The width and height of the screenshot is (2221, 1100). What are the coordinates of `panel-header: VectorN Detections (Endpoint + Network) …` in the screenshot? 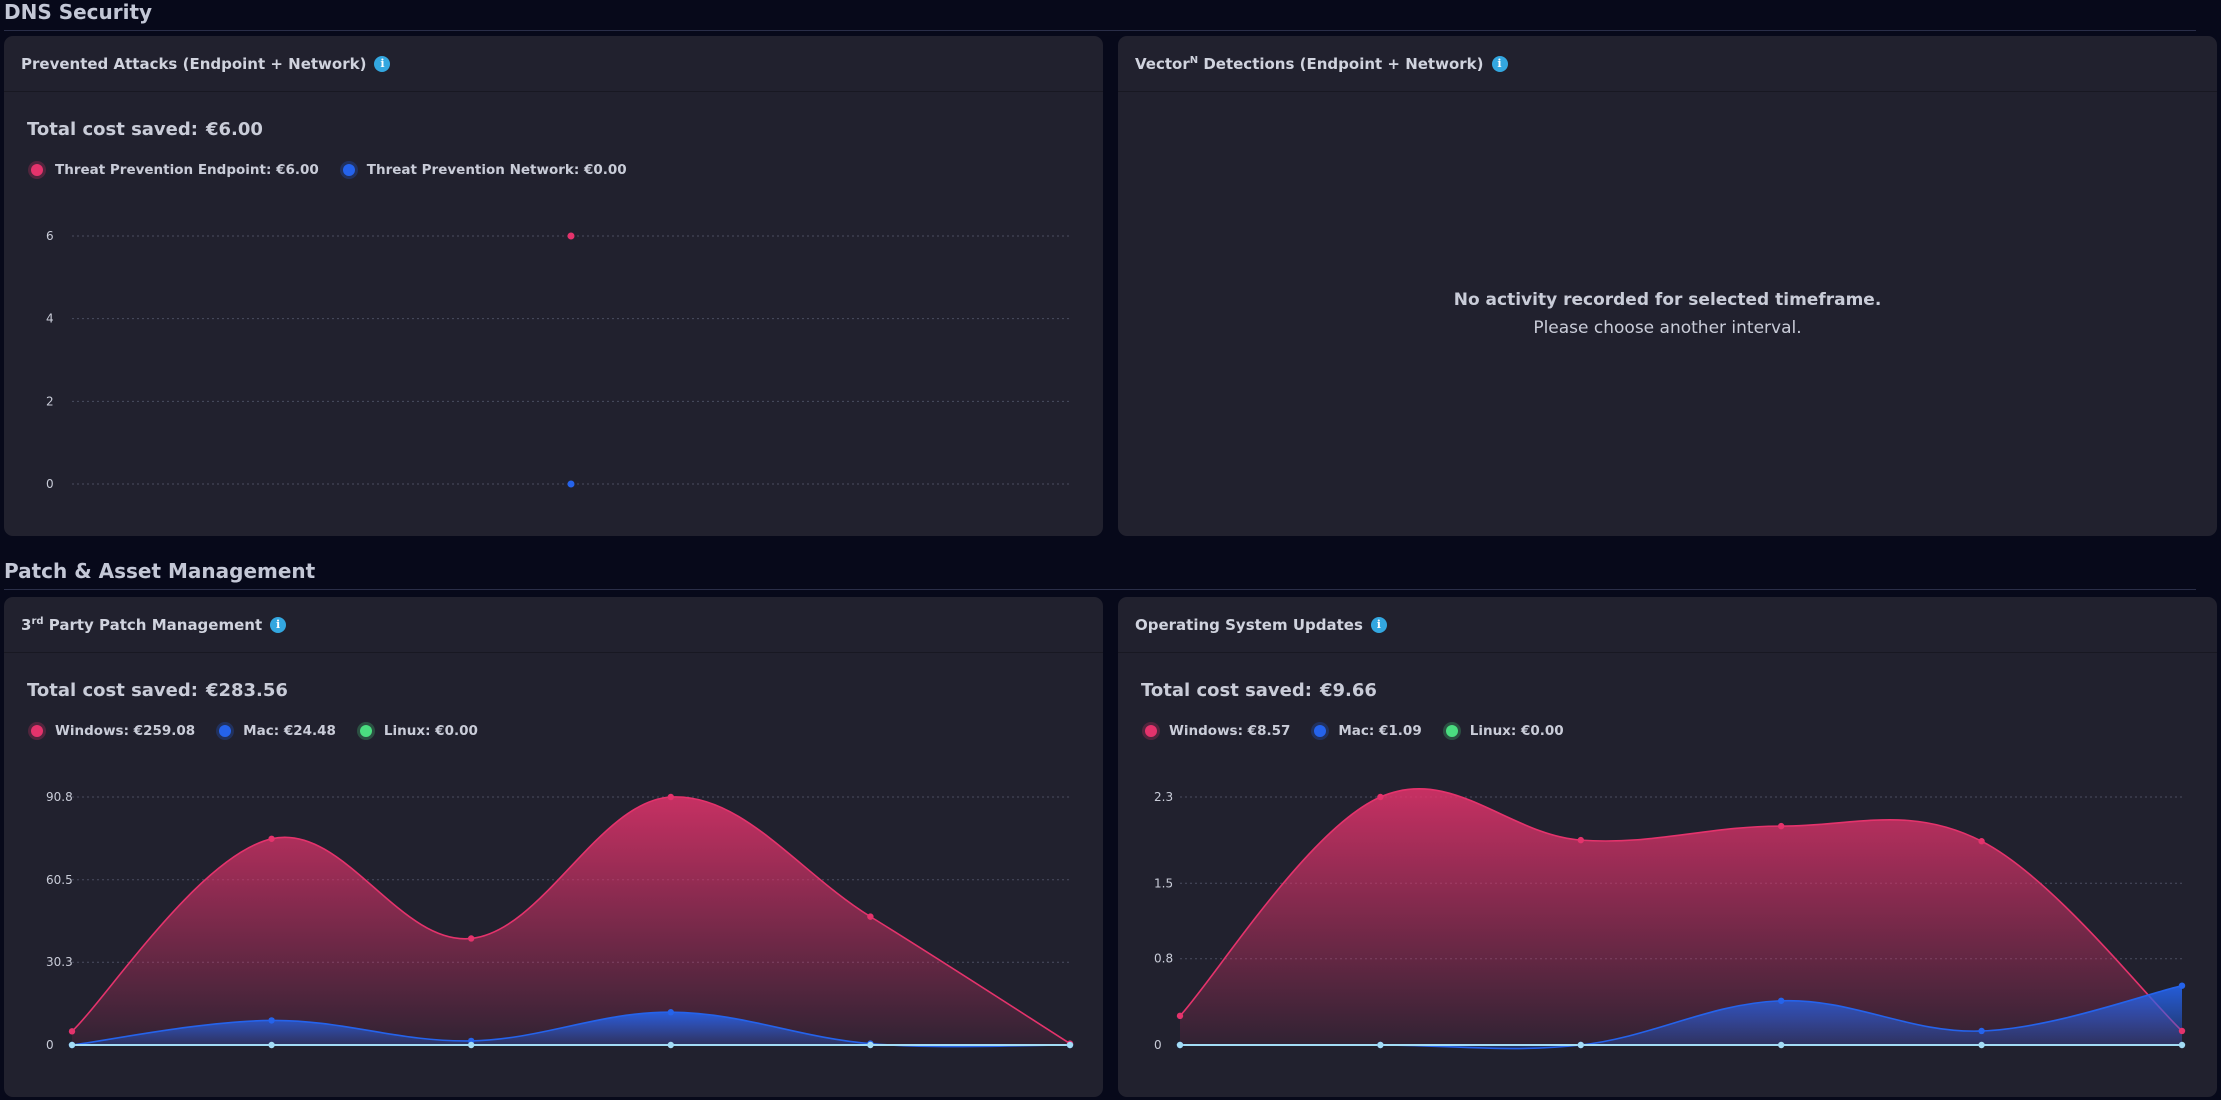 It's located at (1667, 64).